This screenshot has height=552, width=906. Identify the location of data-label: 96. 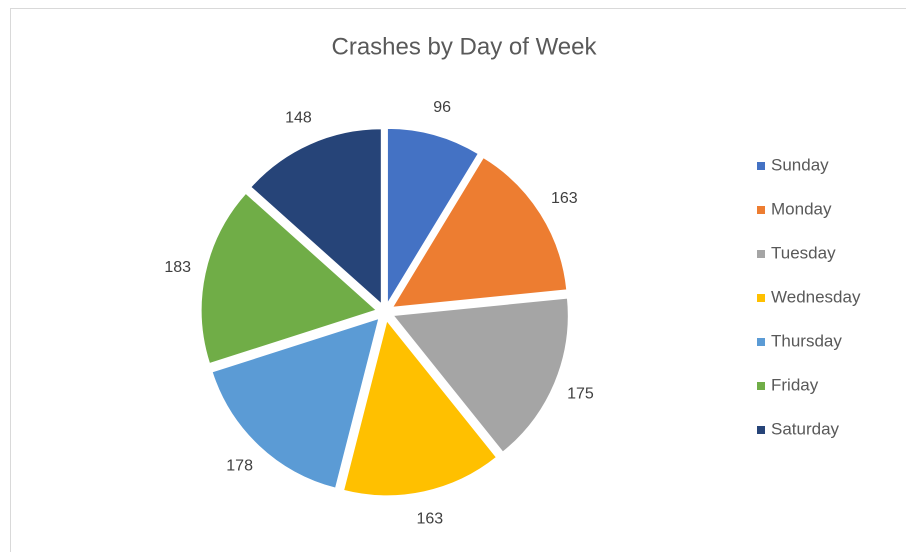
(442, 107).